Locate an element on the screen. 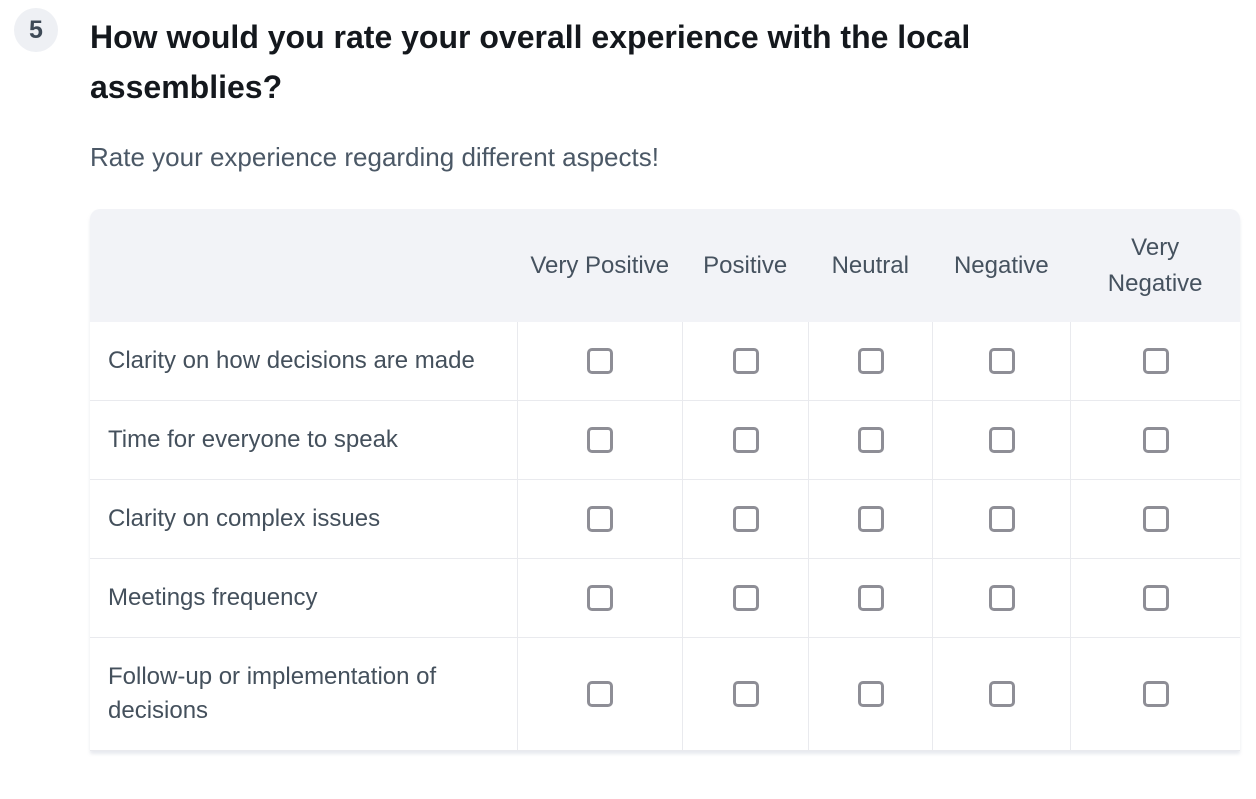 Image resolution: width=1256 pixels, height=799 pixels. checkbox-row2-very-positive is located at coordinates (600, 440).